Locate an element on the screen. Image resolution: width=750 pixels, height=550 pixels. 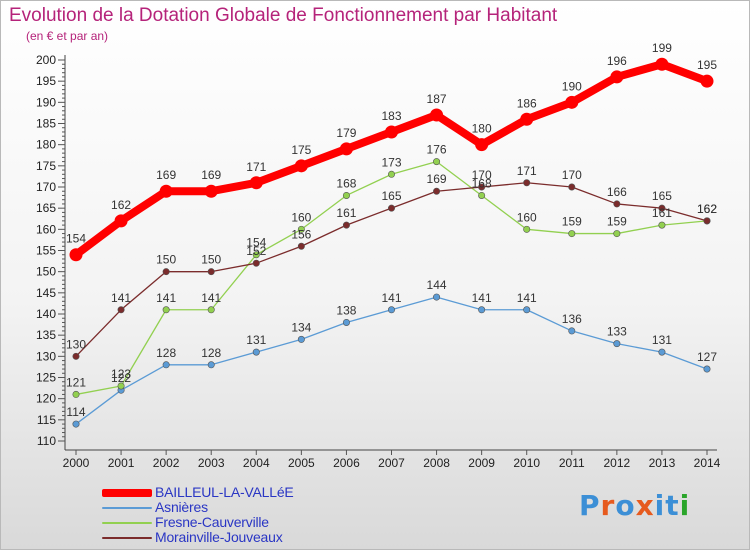
y-tick-label: 155 is located at coordinates (46, 251).